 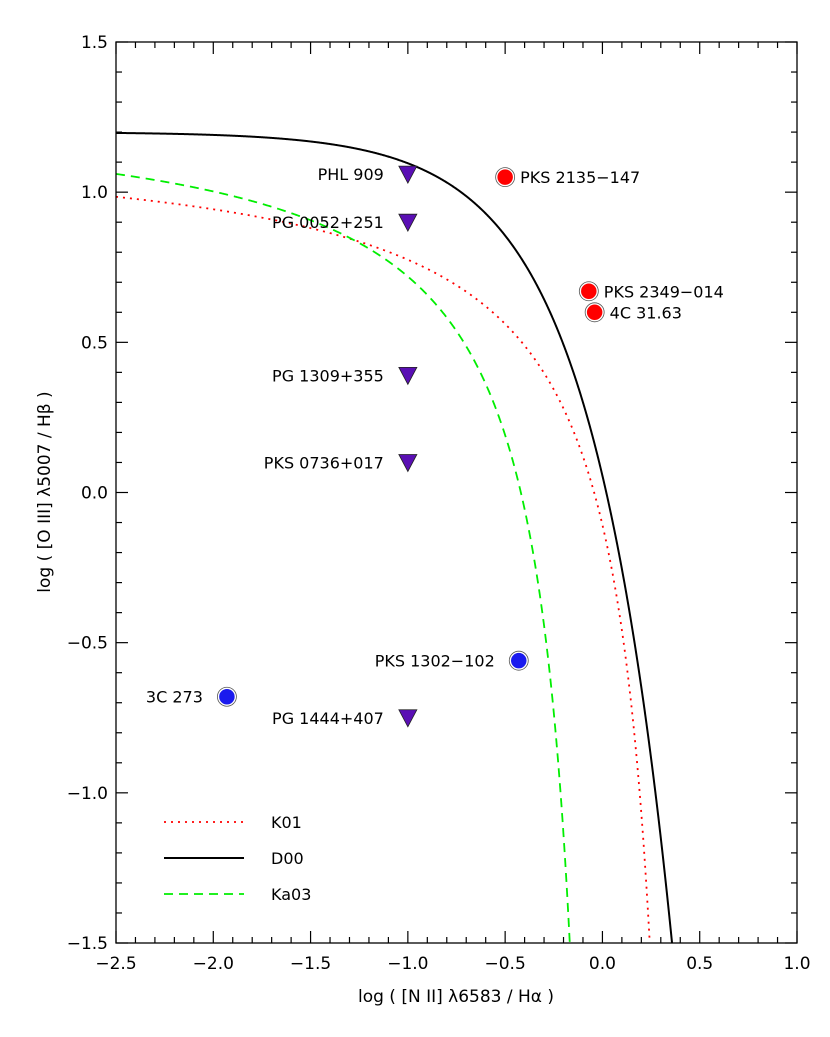 I want to click on y-tick-label: 1.0, so click(x=94, y=193).